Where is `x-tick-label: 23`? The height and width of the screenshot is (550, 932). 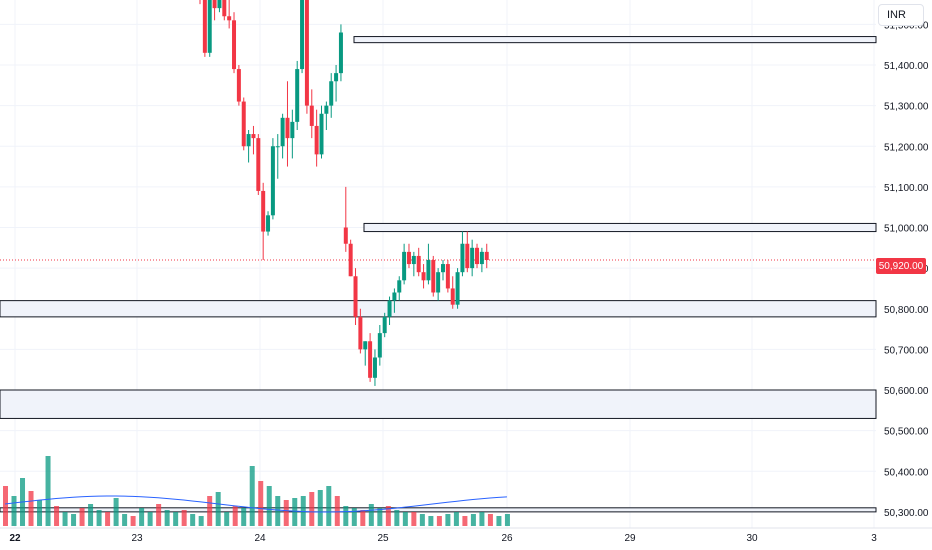 x-tick-label: 23 is located at coordinates (137, 538).